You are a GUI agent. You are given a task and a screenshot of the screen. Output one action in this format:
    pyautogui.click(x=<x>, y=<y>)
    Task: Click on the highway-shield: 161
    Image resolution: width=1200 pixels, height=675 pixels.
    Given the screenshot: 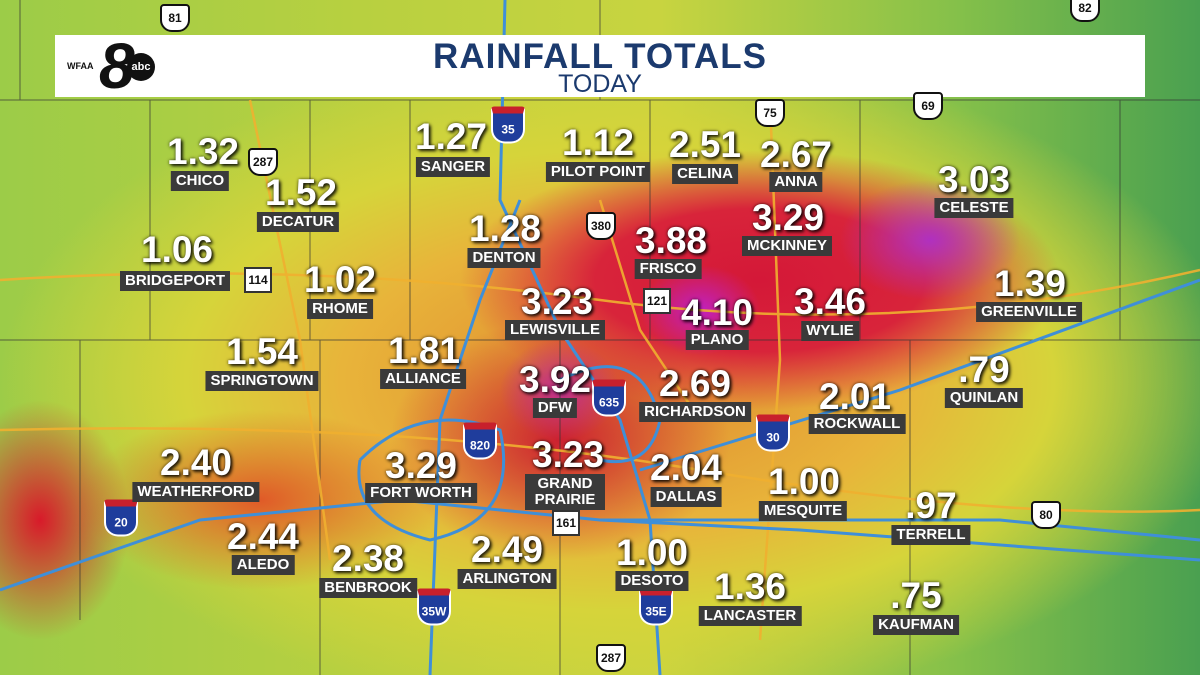 What is the action you would take?
    pyautogui.click(x=566, y=523)
    